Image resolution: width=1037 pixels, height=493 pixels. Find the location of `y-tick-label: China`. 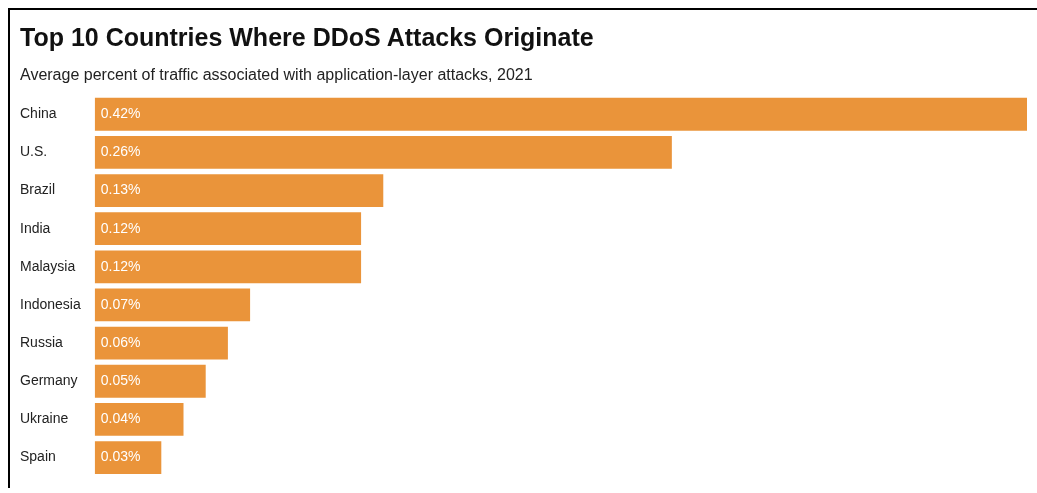

y-tick-label: China is located at coordinates (38, 113).